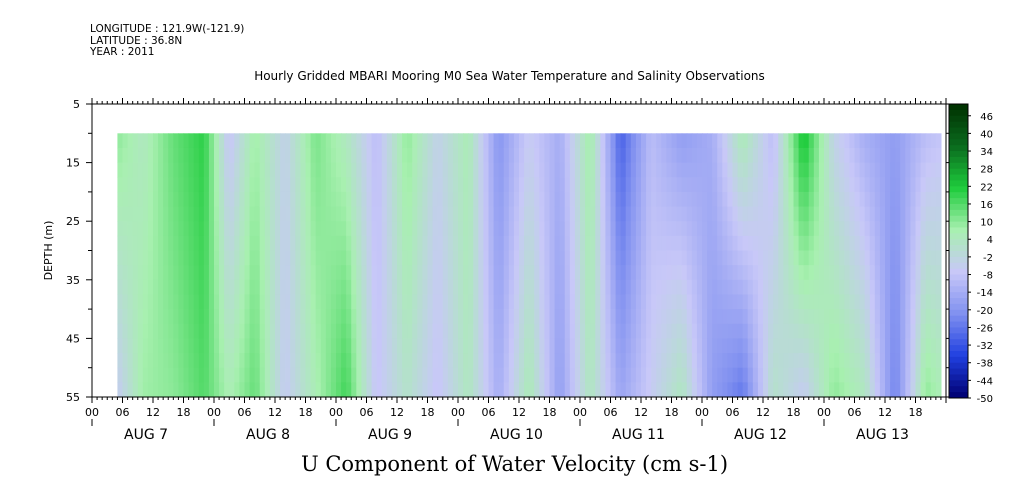 This screenshot has height=504, width=1009. Describe the element at coordinates (882, 435) in the screenshot. I see `x-day-label: AUG 13` at that location.